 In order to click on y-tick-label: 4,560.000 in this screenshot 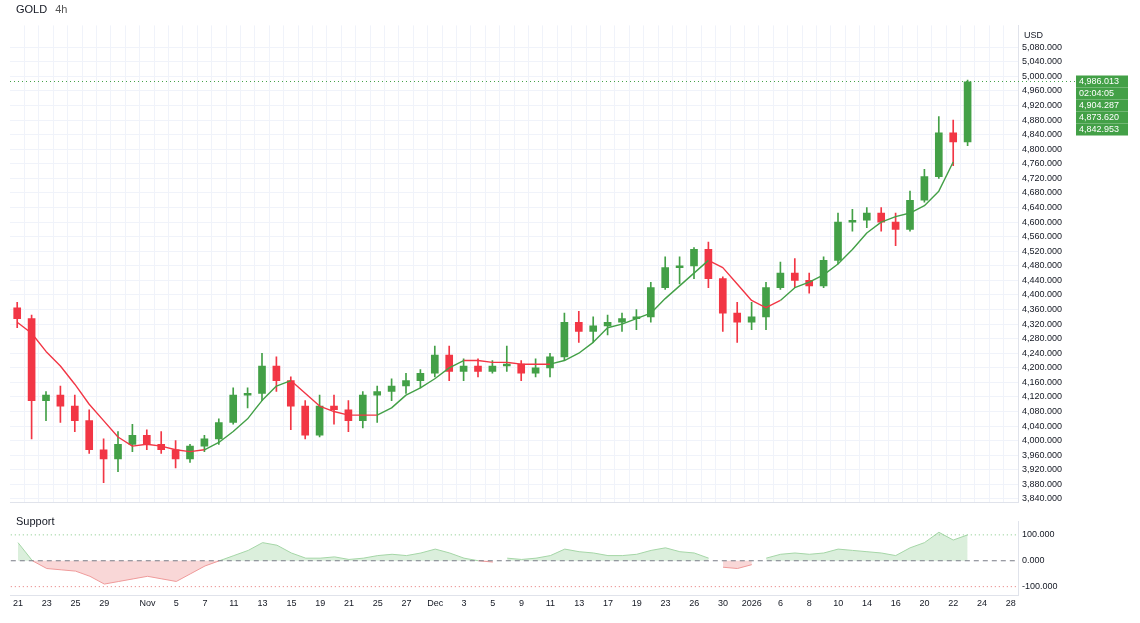, I will do `click(1042, 236)`.